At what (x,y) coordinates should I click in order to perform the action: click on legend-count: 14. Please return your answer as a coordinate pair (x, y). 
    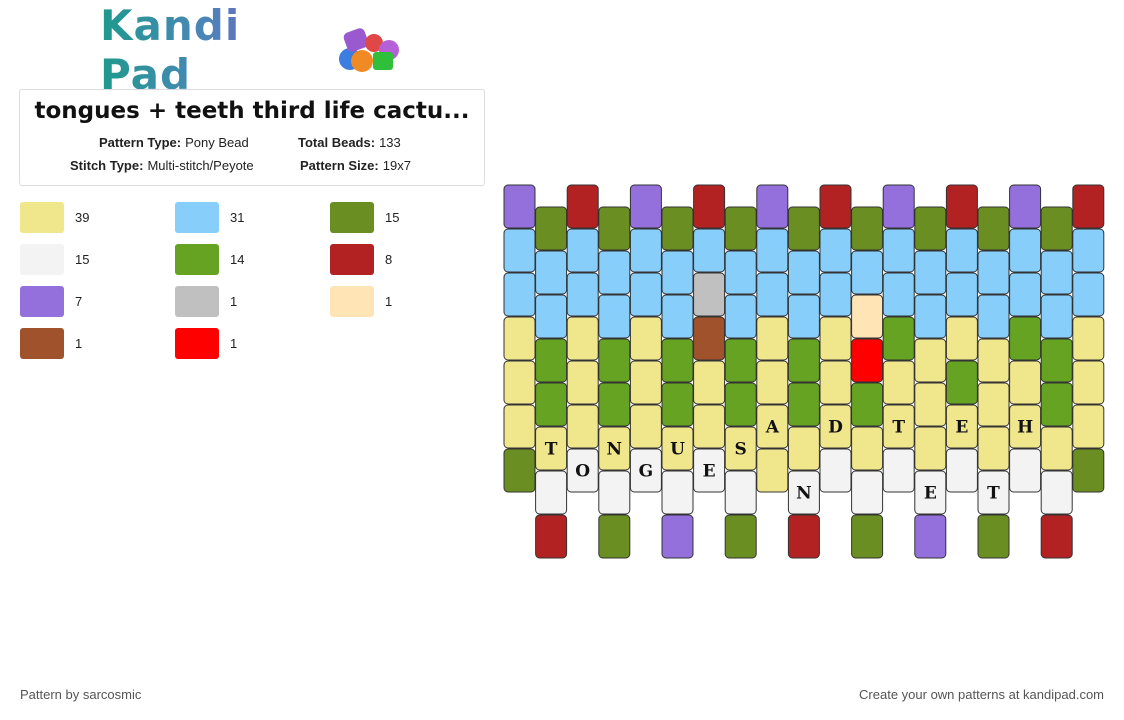
    Looking at the image, I should click on (237, 259).